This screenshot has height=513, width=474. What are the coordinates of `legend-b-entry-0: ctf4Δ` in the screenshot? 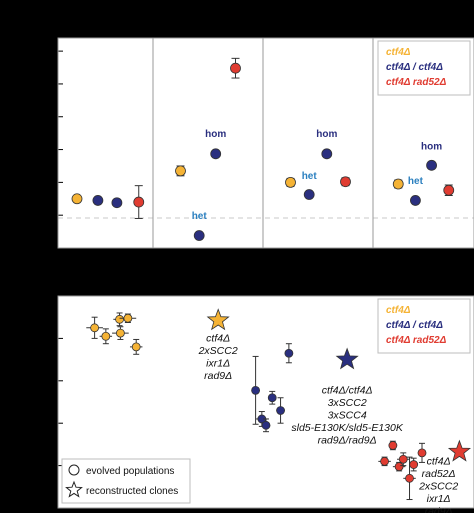 It's located at (398, 310).